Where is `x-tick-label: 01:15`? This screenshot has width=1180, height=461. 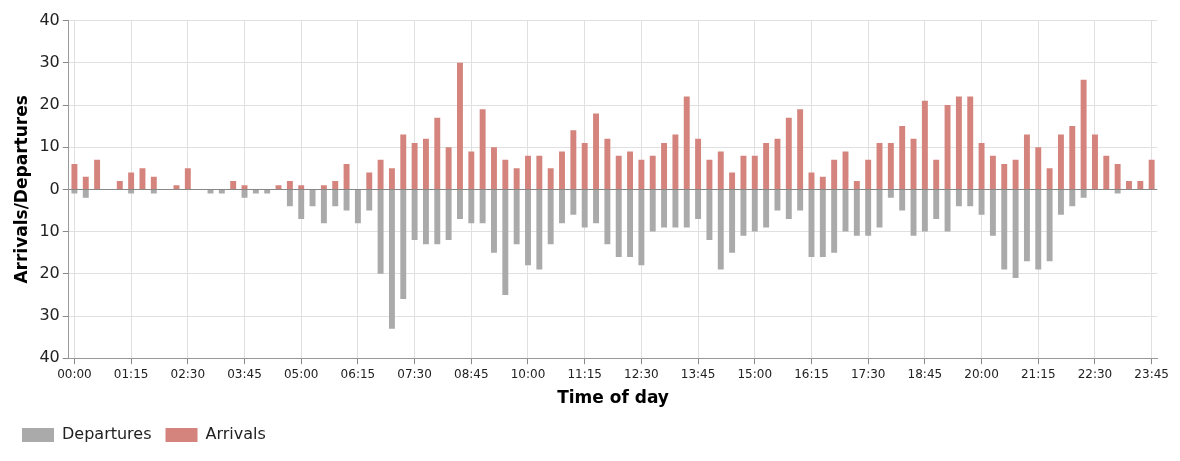 x-tick-label: 01:15 is located at coordinates (131, 373).